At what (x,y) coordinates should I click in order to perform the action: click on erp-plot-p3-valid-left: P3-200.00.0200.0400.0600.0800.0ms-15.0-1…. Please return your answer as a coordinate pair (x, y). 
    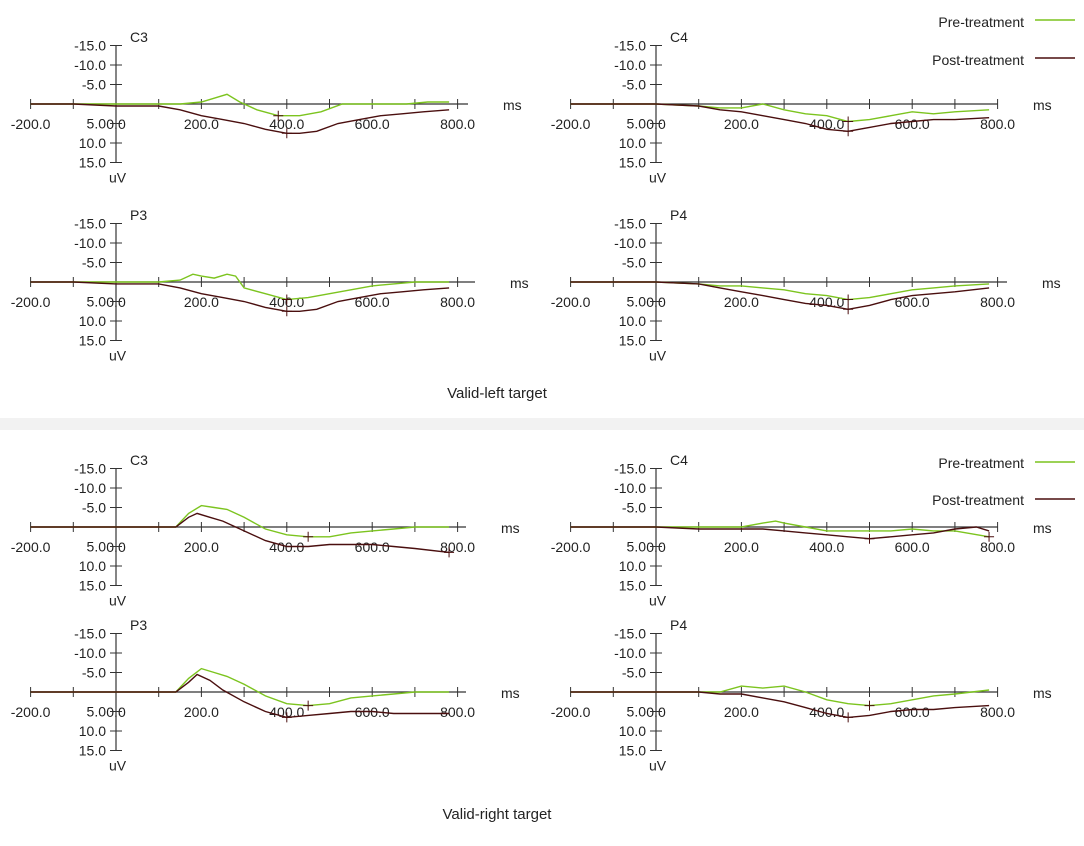
    Looking at the image, I should click on (270, 285).